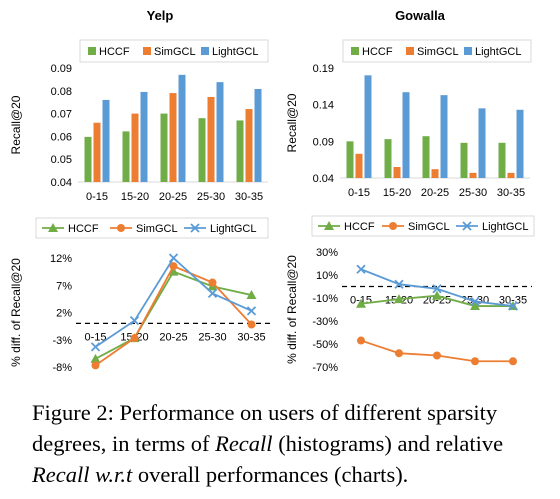 The width and height of the screenshot is (560, 499). What do you see at coordinates (61, 115) in the screenshot?
I see `y-tick-label: 0.07` at bounding box center [61, 115].